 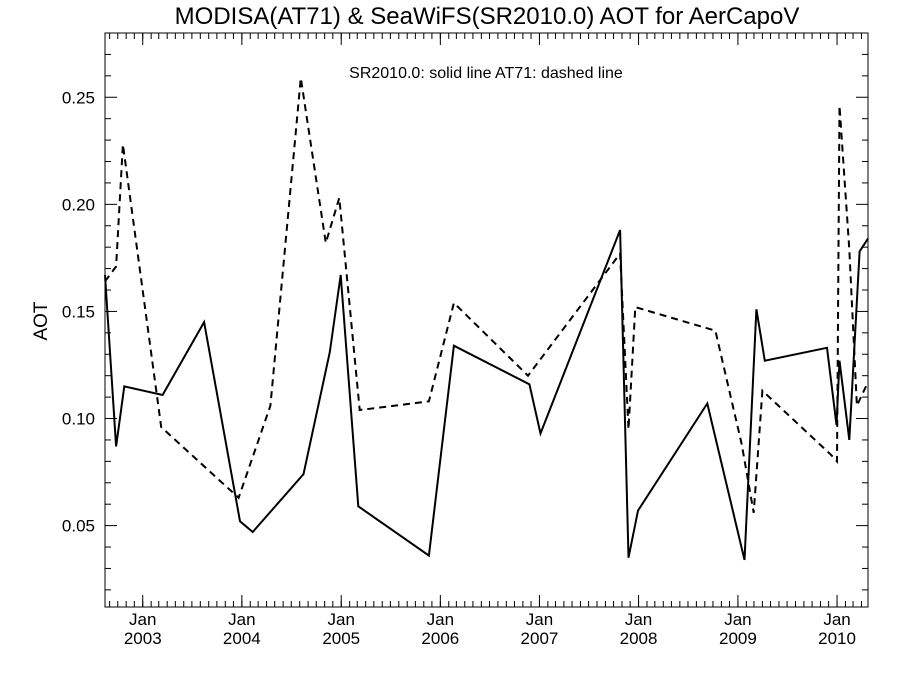 What do you see at coordinates (738, 638) in the screenshot?
I see `x-tick-year-label: 2009` at bounding box center [738, 638].